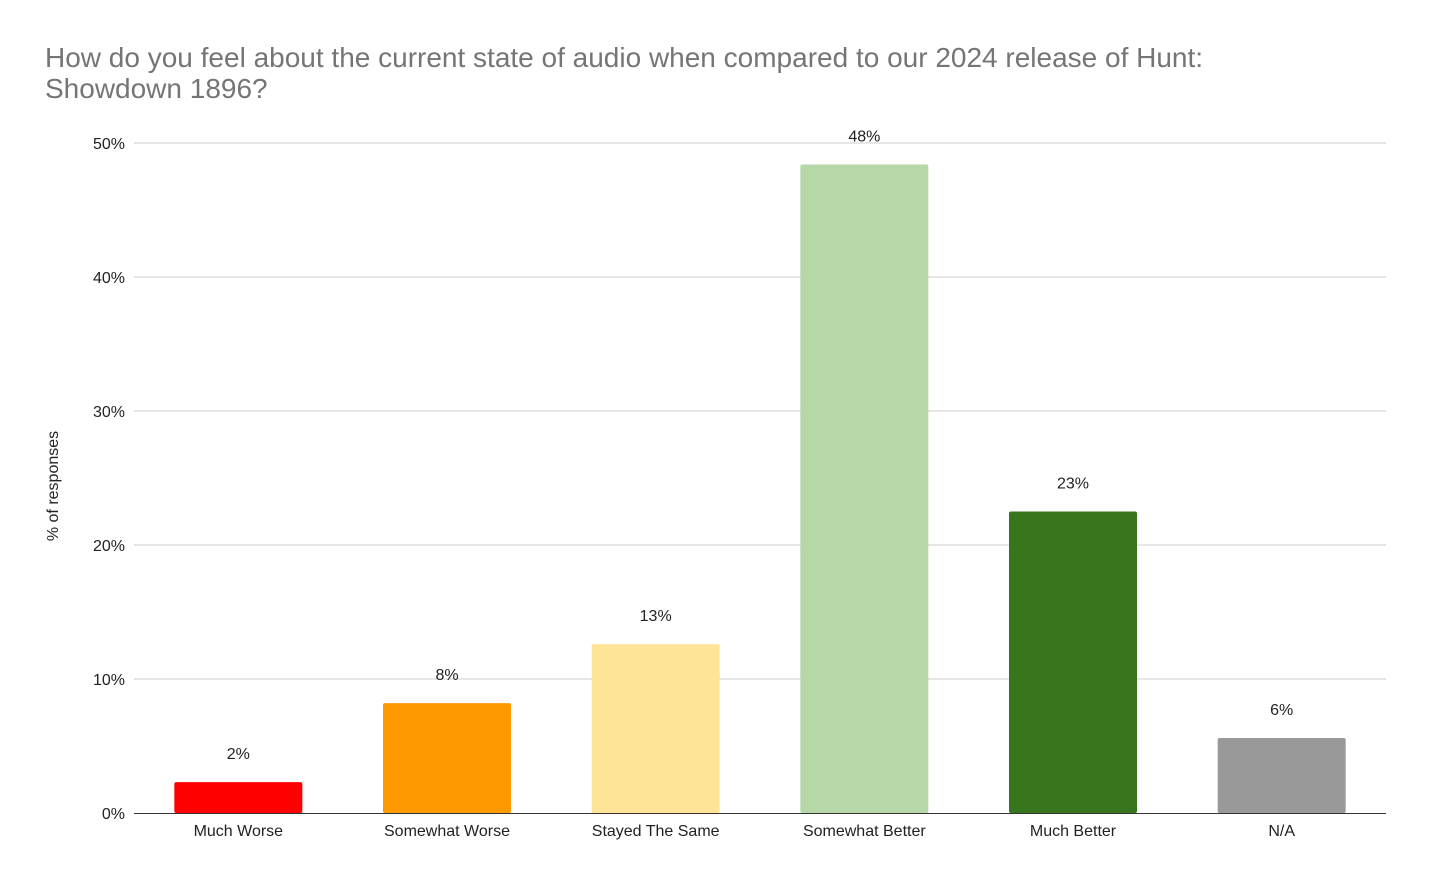  Describe the element at coordinates (1281, 710) in the screenshot. I see `data-label: 6%` at that location.